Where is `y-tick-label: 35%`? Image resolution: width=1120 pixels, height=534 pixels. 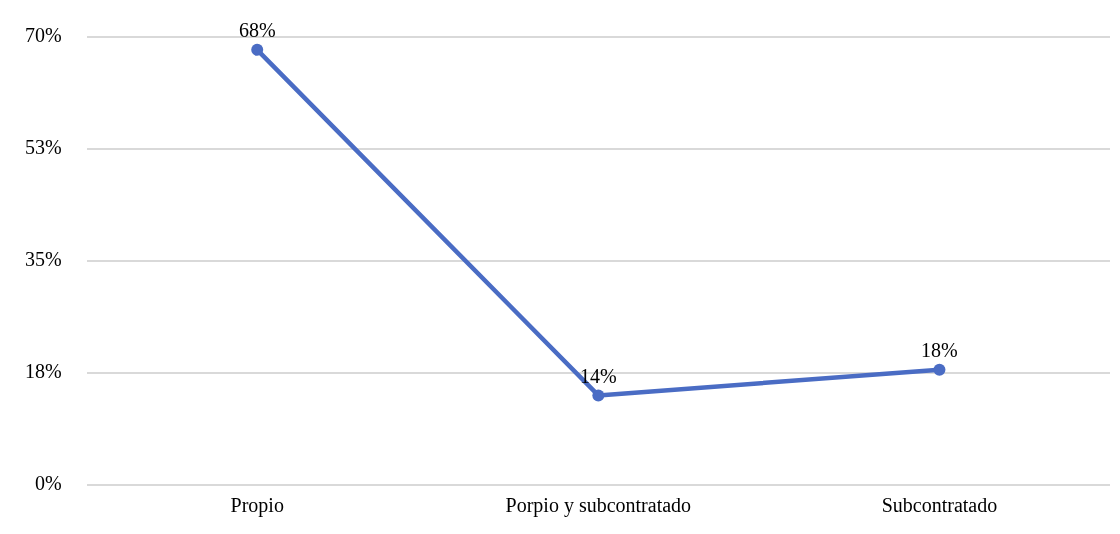 y-tick-label: 35% is located at coordinates (43, 259).